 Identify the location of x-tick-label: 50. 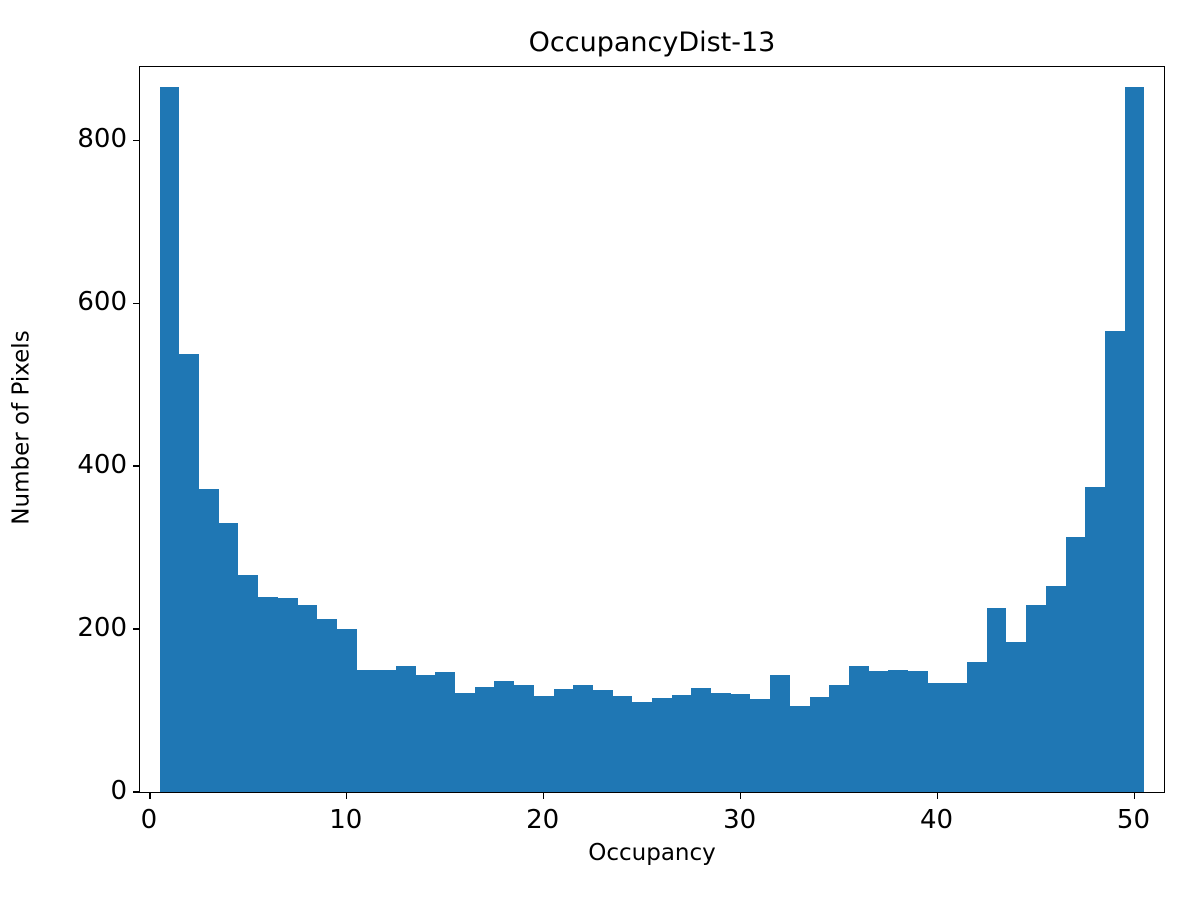
(1133, 820).